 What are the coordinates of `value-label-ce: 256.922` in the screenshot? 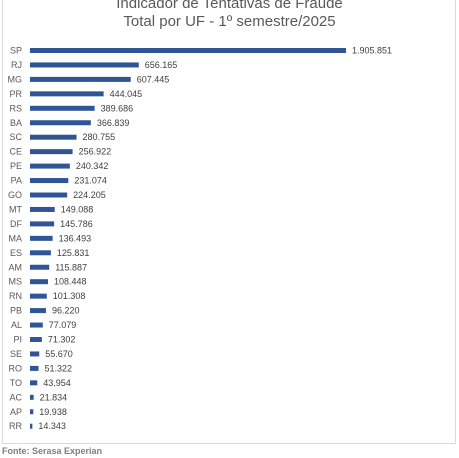 It's located at (95, 152).